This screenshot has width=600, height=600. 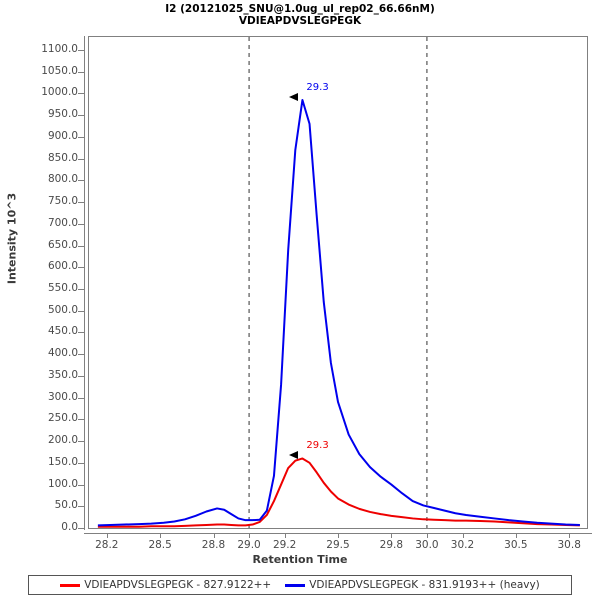 I want to click on x-axis-tick-label: 30.0, so click(x=427, y=545).